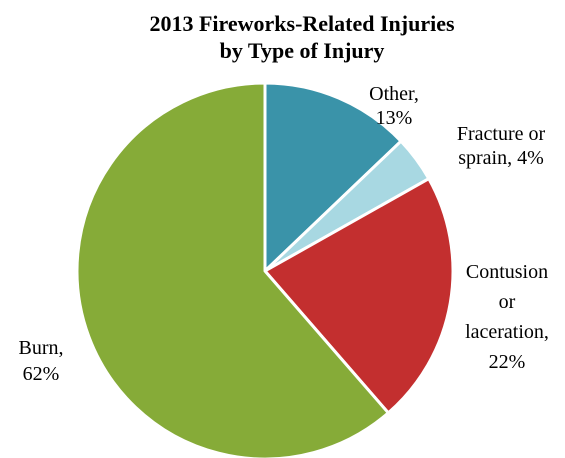 This screenshot has width=565, height=458. What do you see at coordinates (394, 118) in the screenshot?
I see `pie-label-line: 13%` at bounding box center [394, 118].